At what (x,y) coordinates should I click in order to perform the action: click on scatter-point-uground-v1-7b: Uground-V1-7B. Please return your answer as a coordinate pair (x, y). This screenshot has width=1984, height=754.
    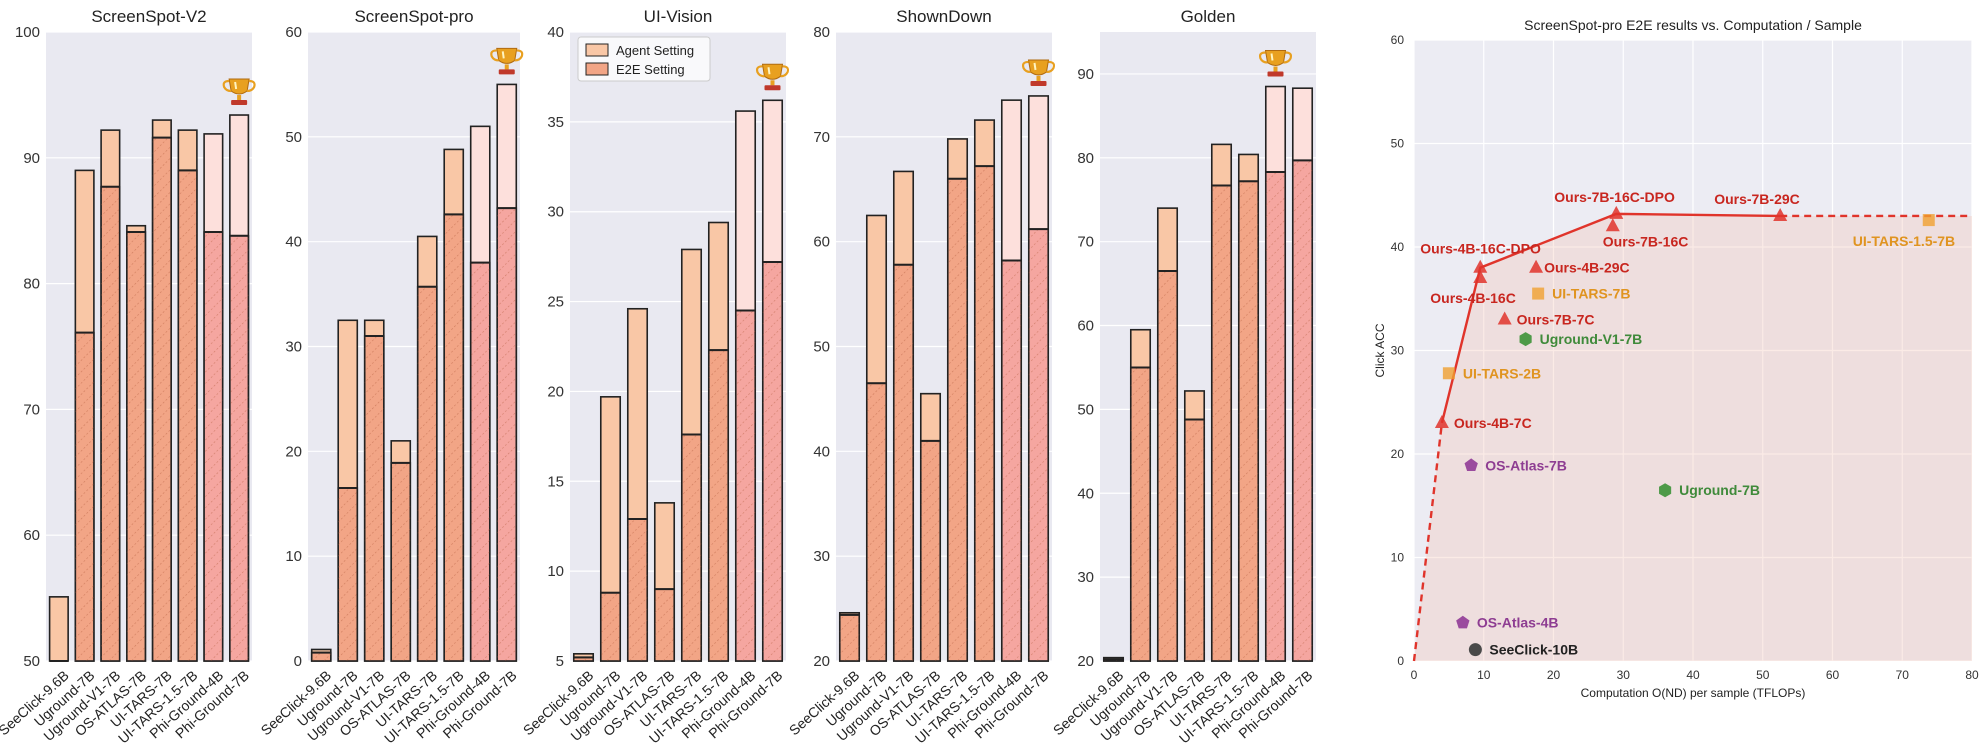
    Looking at the image, I should click on (1581, 339).